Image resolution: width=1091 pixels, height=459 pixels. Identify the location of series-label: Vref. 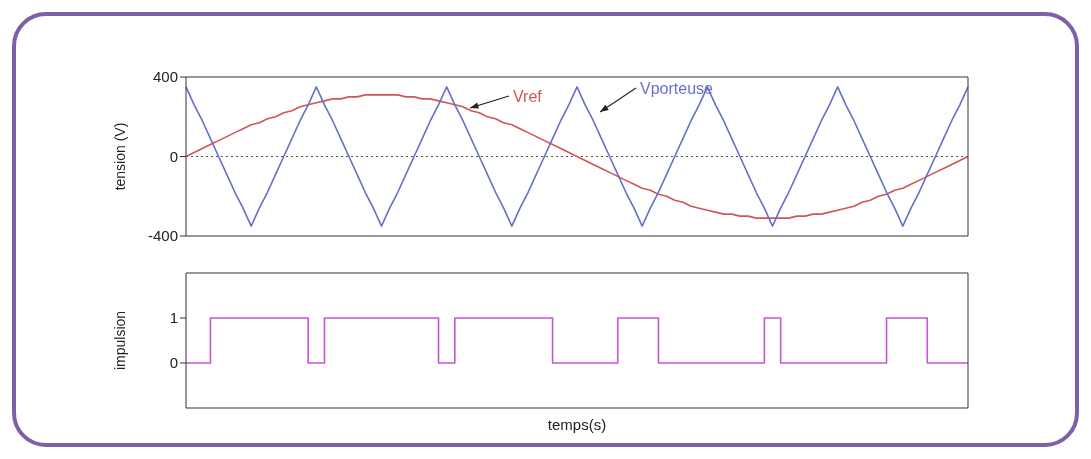
(528, 96).